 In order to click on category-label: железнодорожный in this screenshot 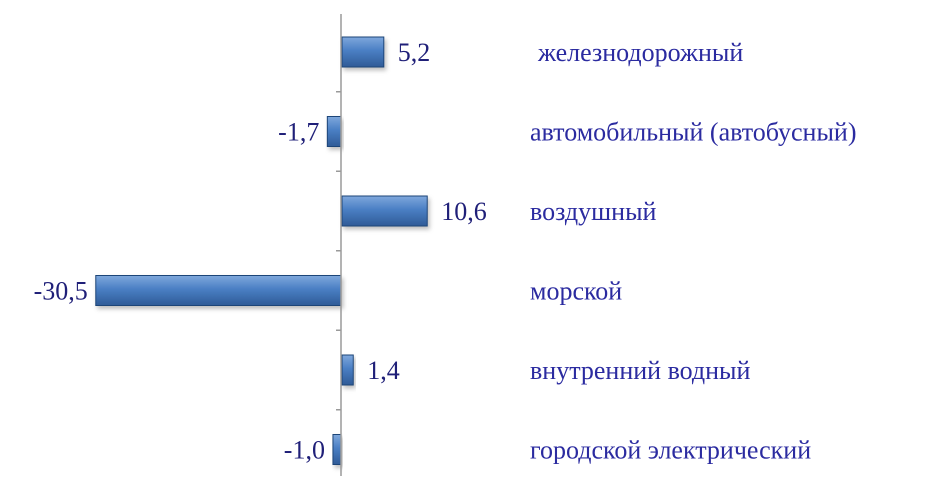, I will do `click(640, 52)`.